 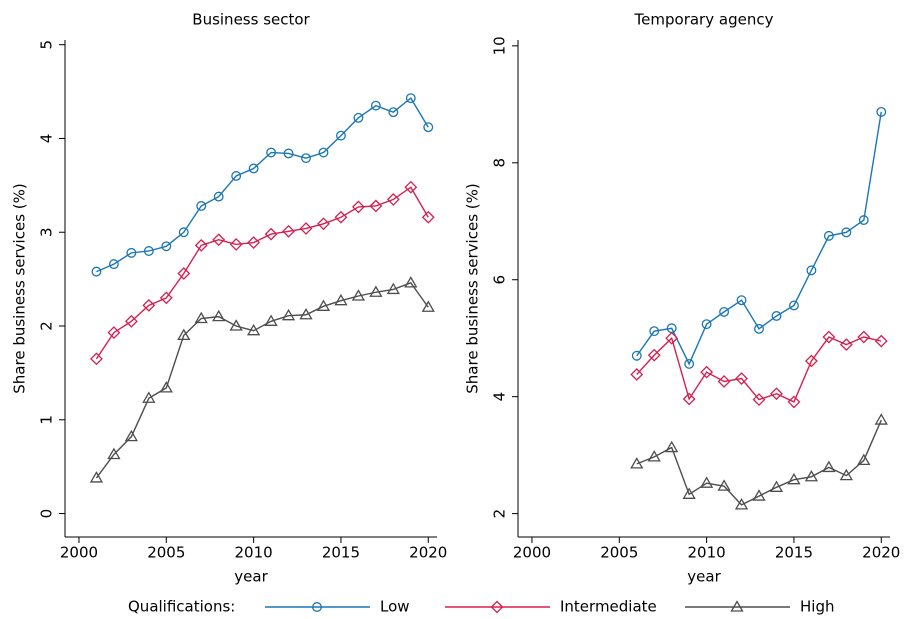 What do you see at coordinates (817, 607) in the screenshot?
I see `legend-label: High` at bounding box center [817, 607].